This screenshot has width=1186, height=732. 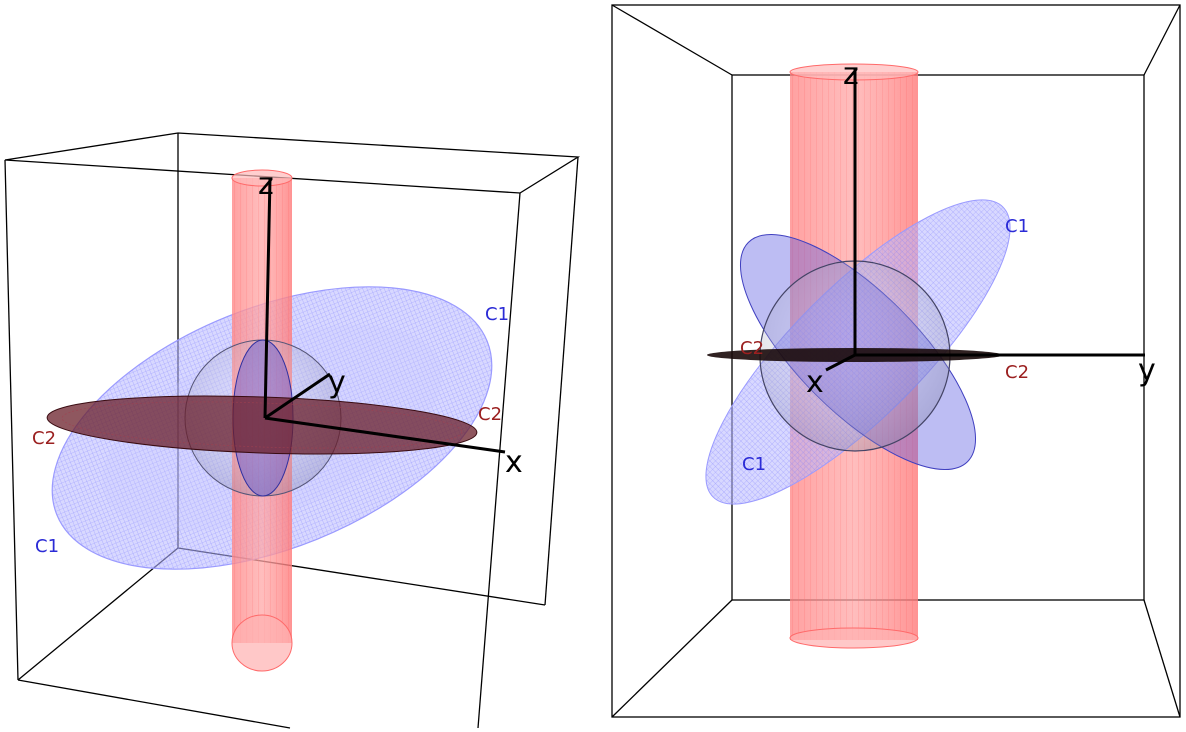 What do you see at coordinates (384, 315) in the screenshot?
I see `left-axes` at bounding box center [384, 315].